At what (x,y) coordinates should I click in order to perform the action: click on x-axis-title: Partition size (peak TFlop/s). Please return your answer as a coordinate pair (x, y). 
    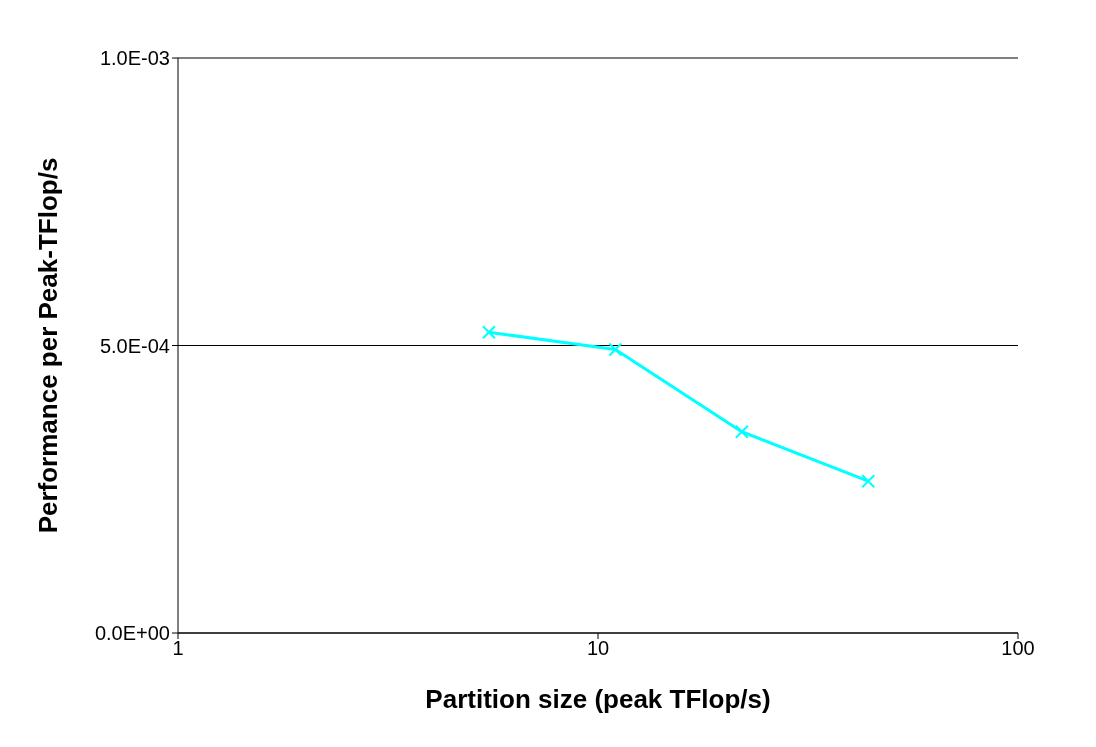
    Looking at the image, I should click on (598, 699).